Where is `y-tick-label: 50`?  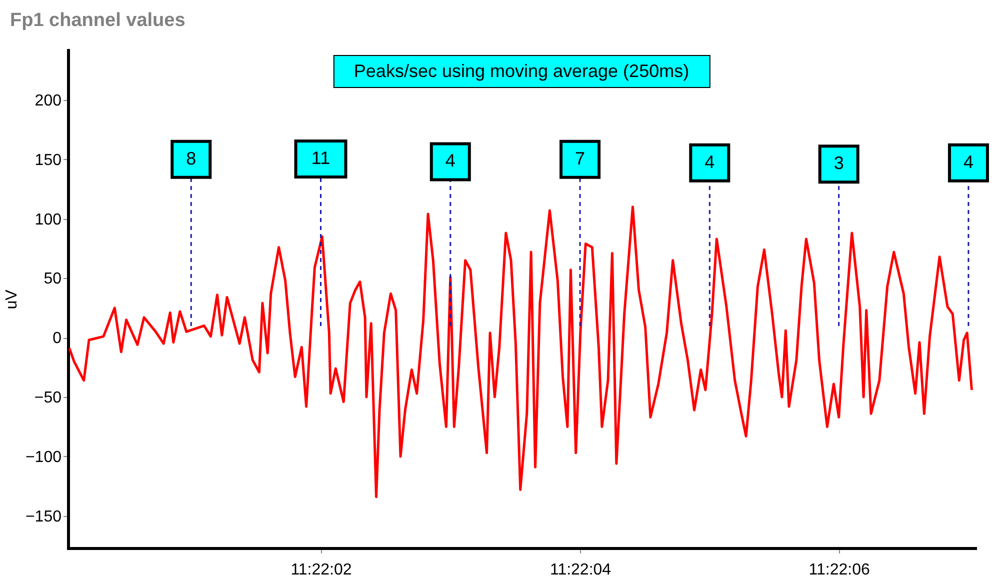 y-tick-label: 50 is located at coordinates (53, 279).